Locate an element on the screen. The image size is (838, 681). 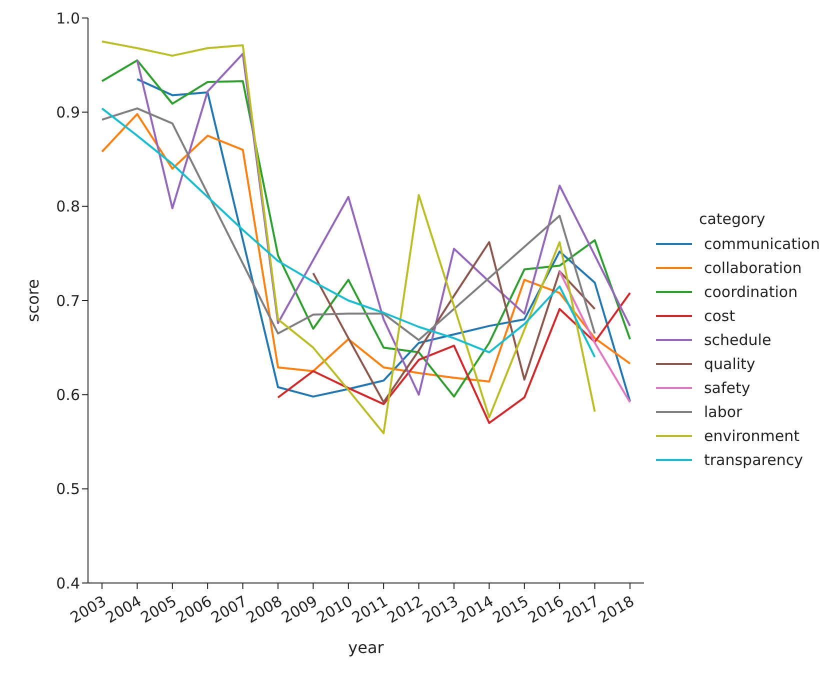
y-tick-label: 0.7 is located at coordinates (68, 301).